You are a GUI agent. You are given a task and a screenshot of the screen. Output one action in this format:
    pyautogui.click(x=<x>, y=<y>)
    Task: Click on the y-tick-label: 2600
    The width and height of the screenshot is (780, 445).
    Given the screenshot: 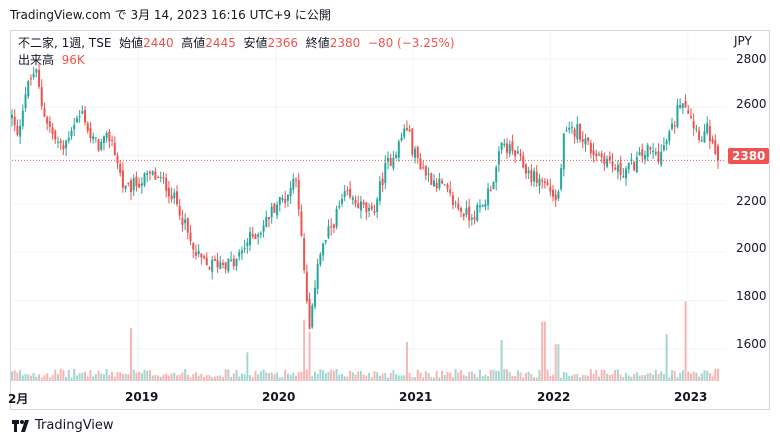 What is the action you would take?
    pyautogui.click(x=751, y=104)
    